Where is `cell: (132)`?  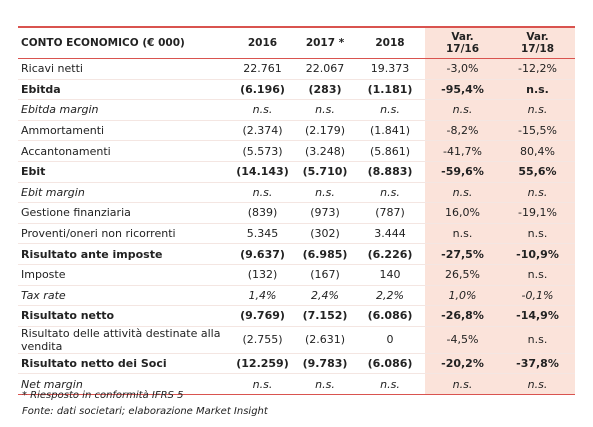
cell: (132) is located at coordinates (262, 275).